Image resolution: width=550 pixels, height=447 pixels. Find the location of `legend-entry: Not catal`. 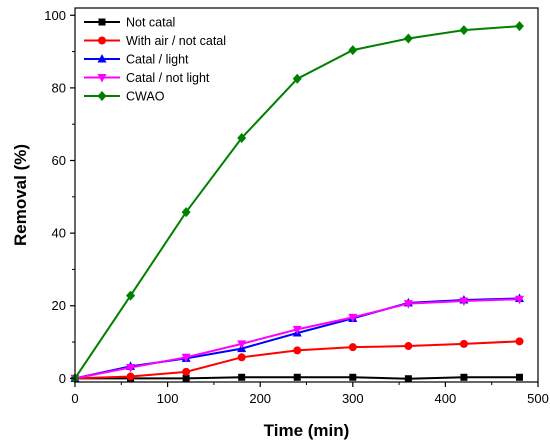

legend-entry: Not catal is located at coordinates (129, 23).